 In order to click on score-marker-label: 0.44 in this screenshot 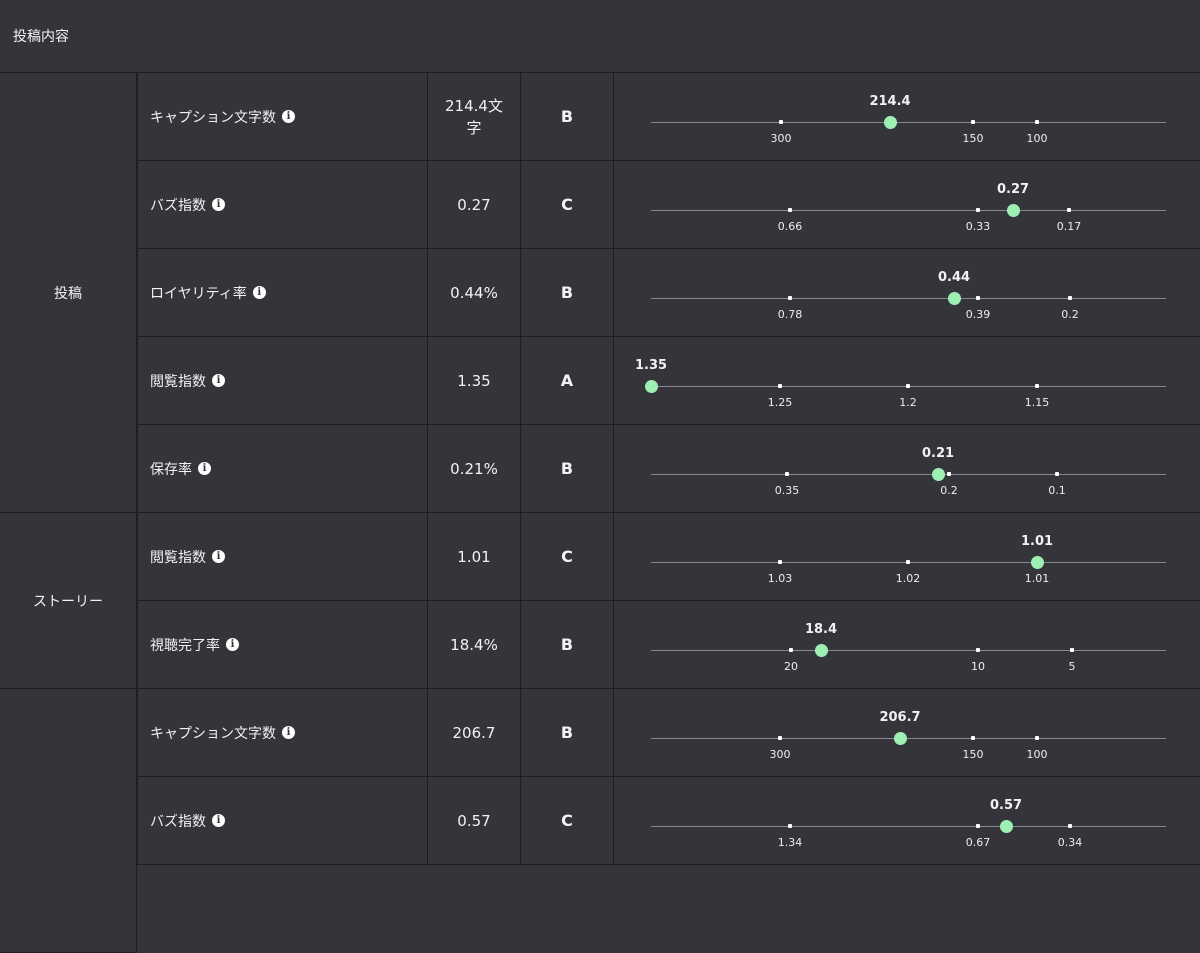, I will do `click(954, 277)`.